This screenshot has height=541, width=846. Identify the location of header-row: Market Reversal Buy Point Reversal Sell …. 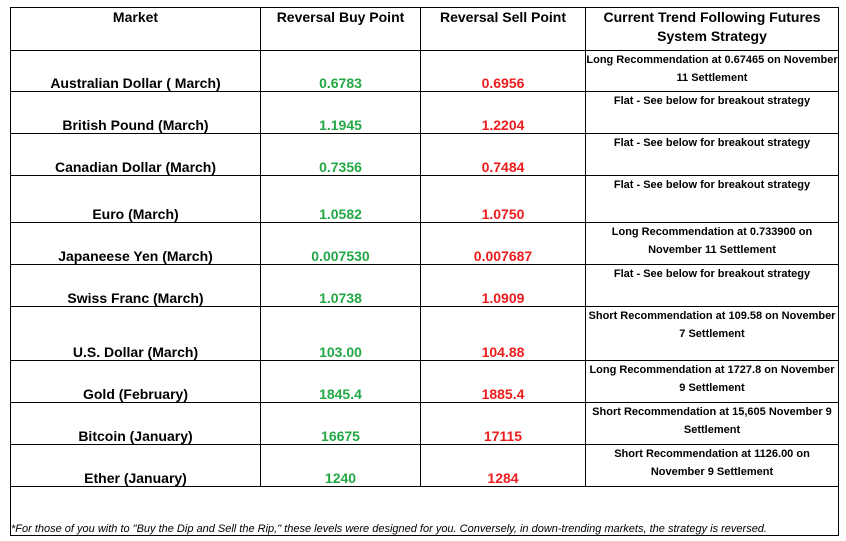
(424, 29).